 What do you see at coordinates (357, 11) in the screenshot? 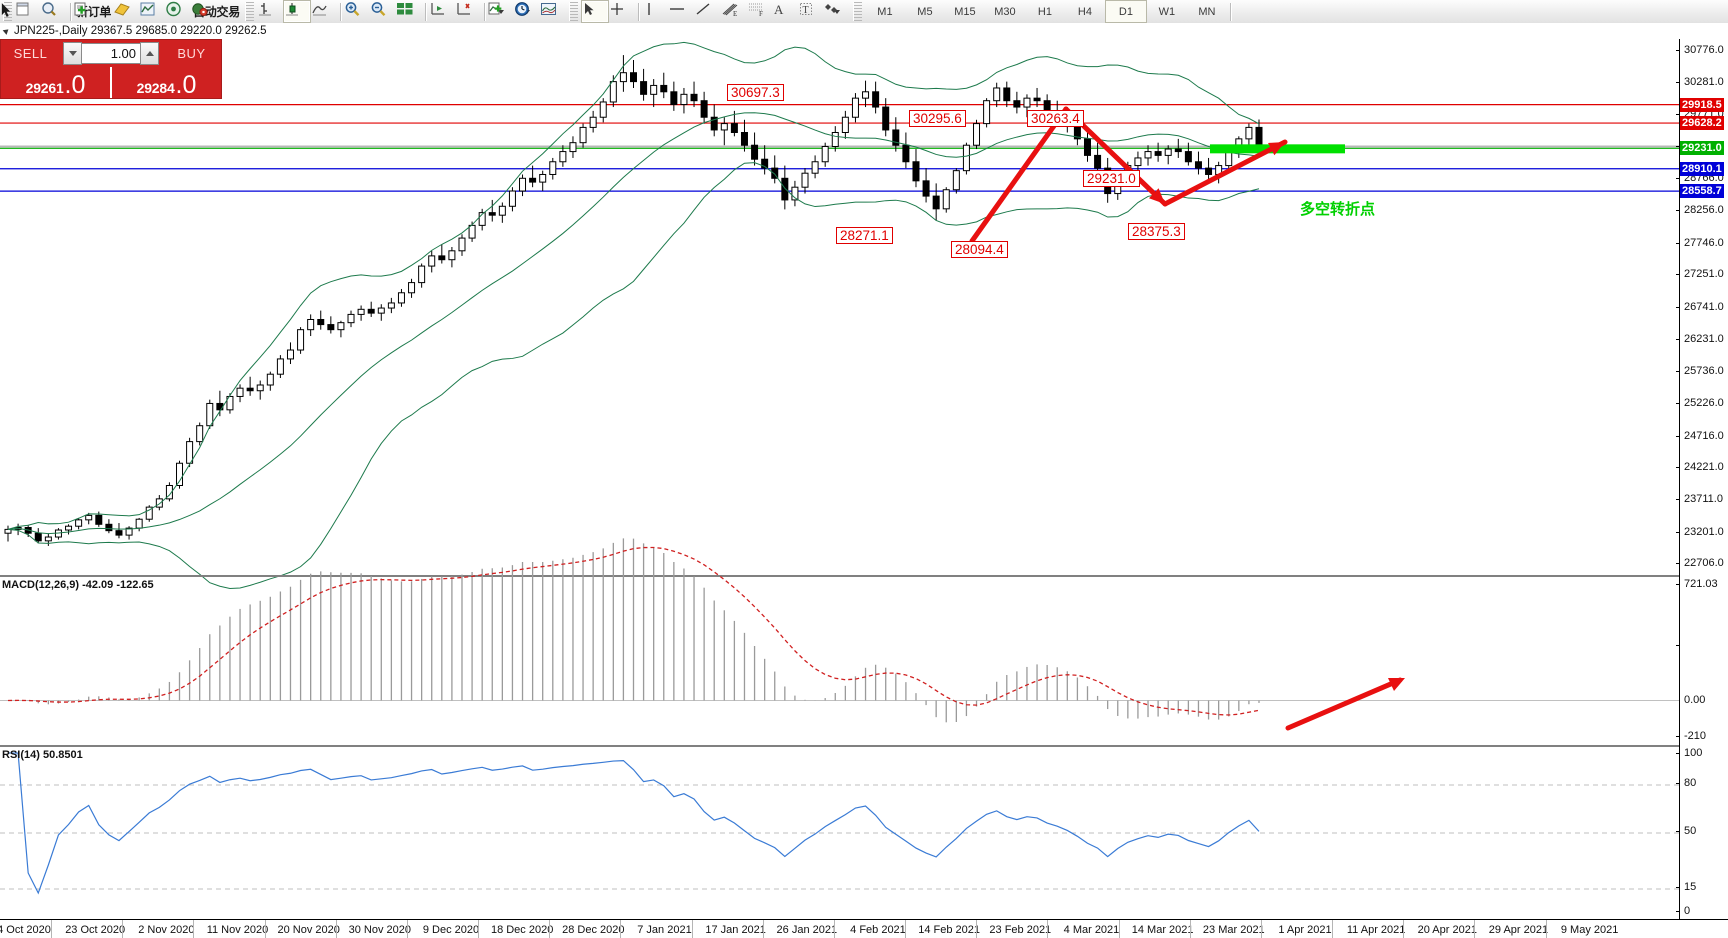
I see `zoom-in-icon` at bounding box center [357, 11].